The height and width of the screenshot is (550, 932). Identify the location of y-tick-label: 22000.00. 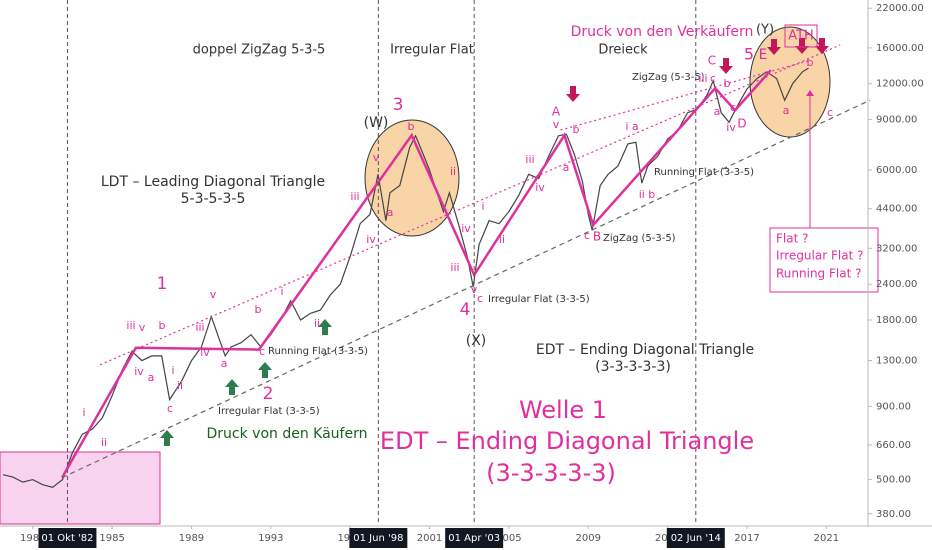
(900, 8).